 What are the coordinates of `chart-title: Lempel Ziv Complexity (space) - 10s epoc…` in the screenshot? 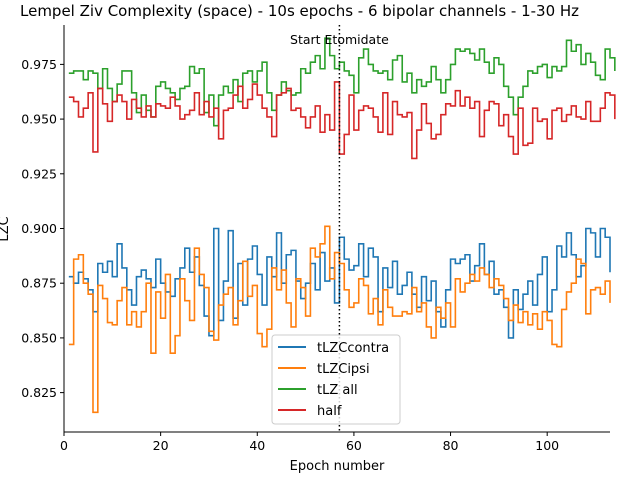 It's located at (299, 11).